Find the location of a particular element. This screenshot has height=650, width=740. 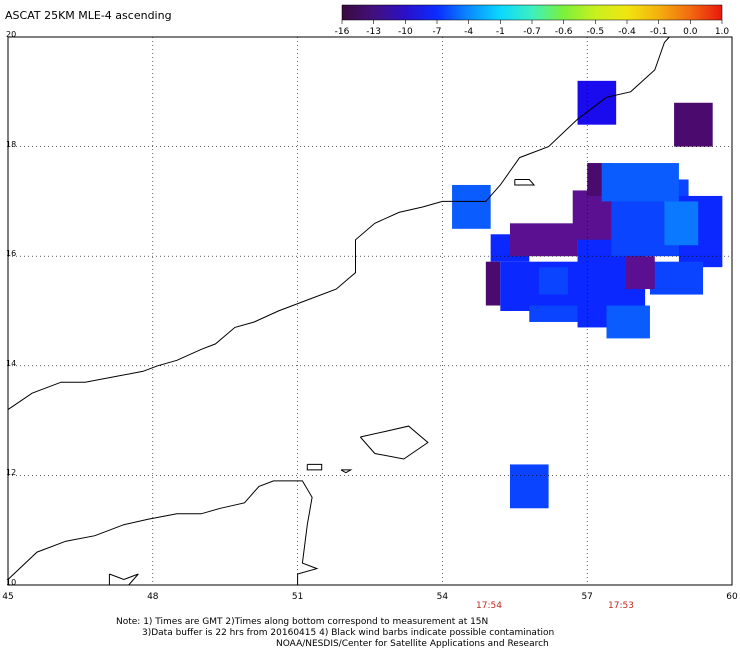

latitude-label: 12 is located at coordinates (11, 473).